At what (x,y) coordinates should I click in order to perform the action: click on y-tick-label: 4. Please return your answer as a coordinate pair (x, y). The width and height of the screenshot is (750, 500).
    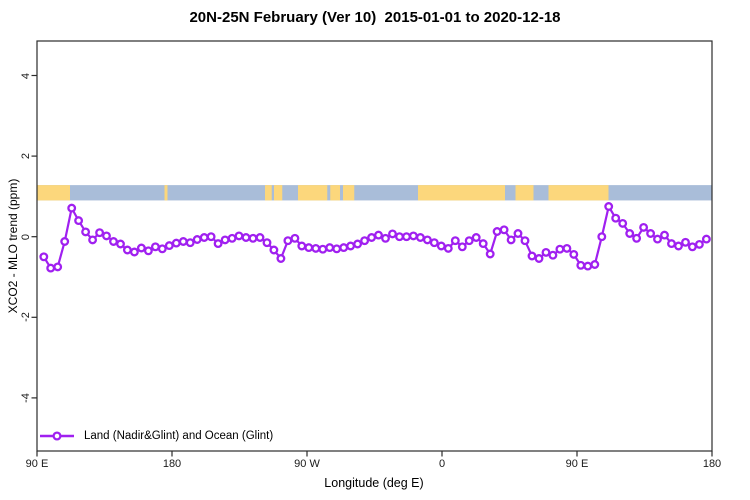
    Looking at the image, I should click on (26, 75).